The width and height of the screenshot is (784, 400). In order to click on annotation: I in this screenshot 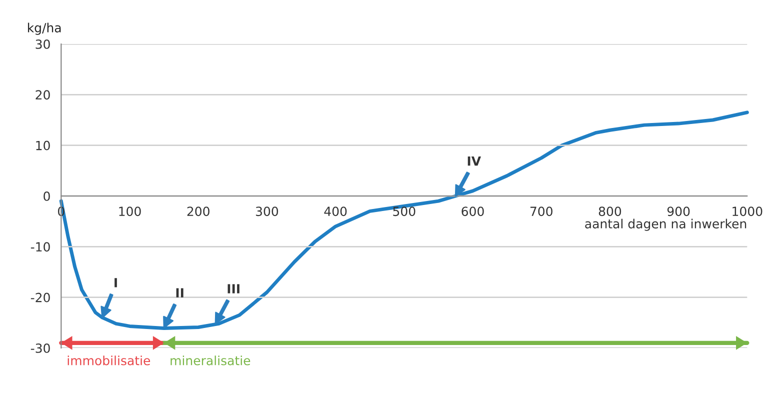, I will do `click(115, 283)`.